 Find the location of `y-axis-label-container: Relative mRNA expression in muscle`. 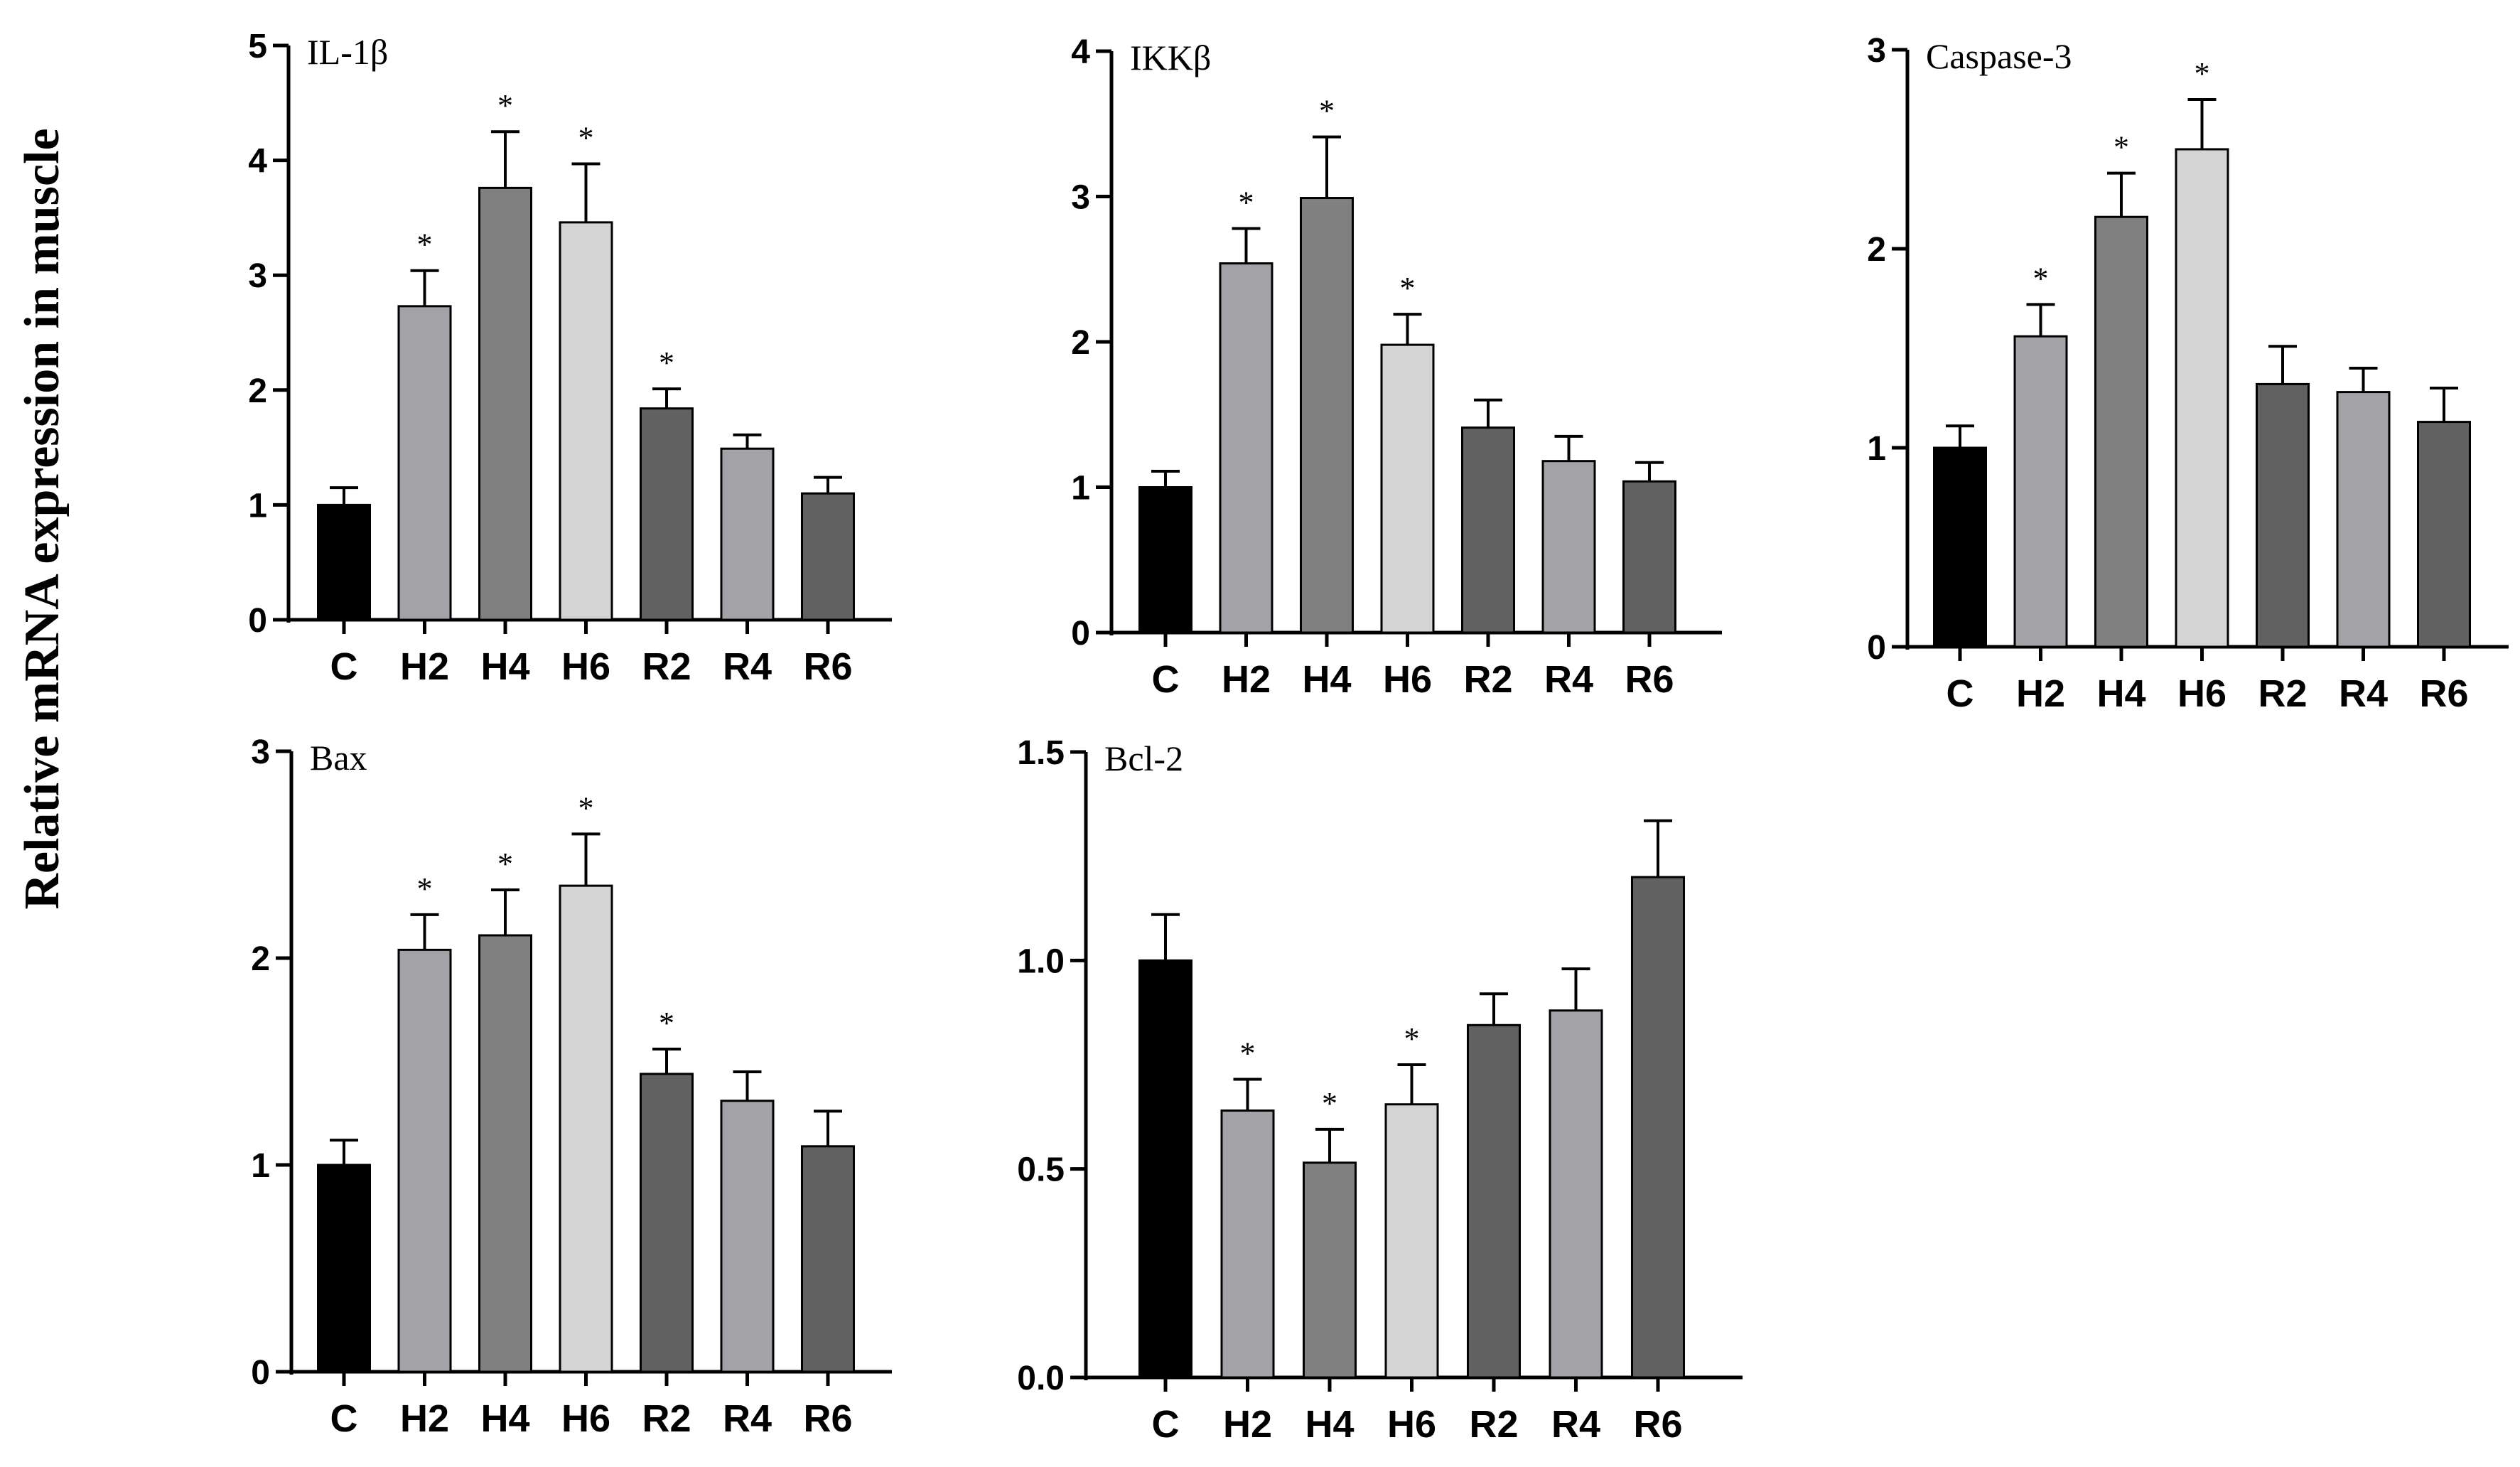

y-axis-label-container: Relative mRNA expression in muscle is located at coordinates (42, 518).